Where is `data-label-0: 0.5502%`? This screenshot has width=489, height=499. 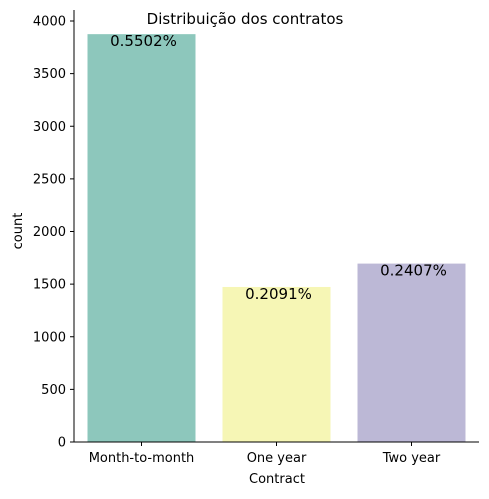
data-label-0: 0.5502% is located at coordinates (143, 41).